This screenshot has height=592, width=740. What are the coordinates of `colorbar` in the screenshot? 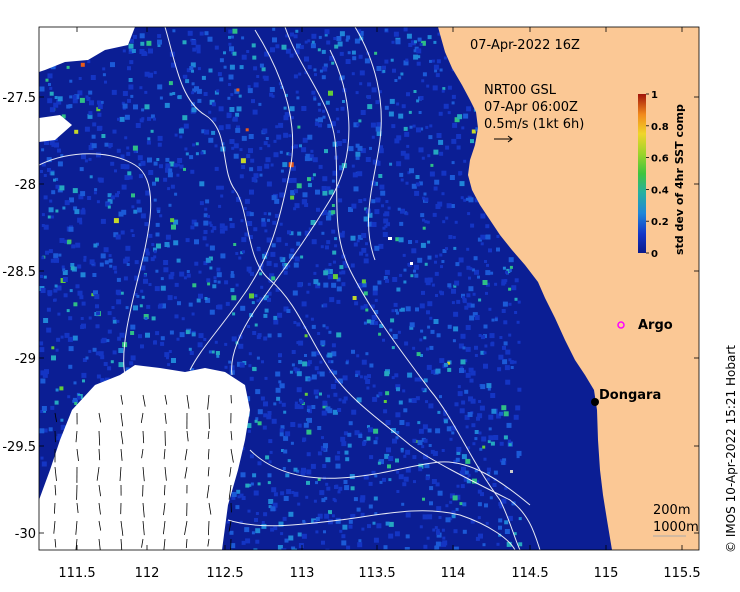 It's located at (642, 173).